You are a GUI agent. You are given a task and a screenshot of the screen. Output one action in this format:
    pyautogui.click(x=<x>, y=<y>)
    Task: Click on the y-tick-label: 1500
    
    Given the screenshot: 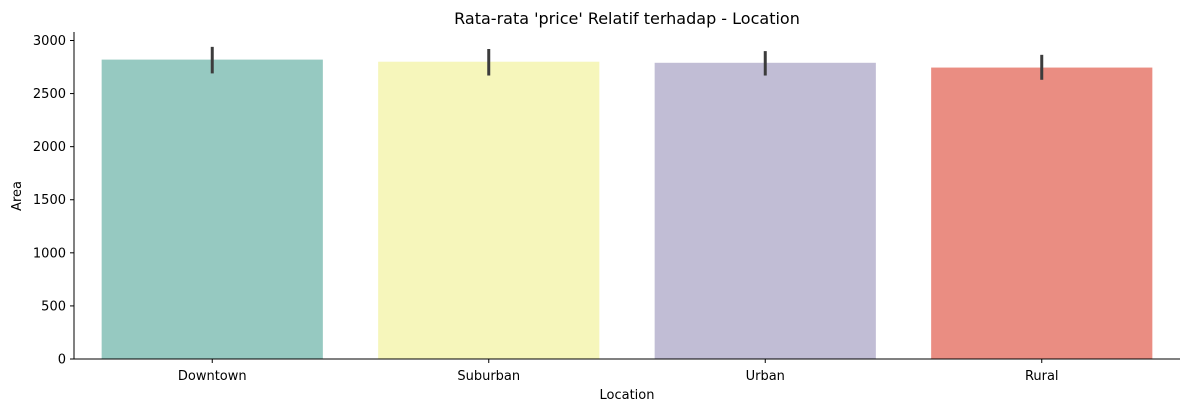 What is the action you would take?
    pyautogui.click(x=49, y=200)
    